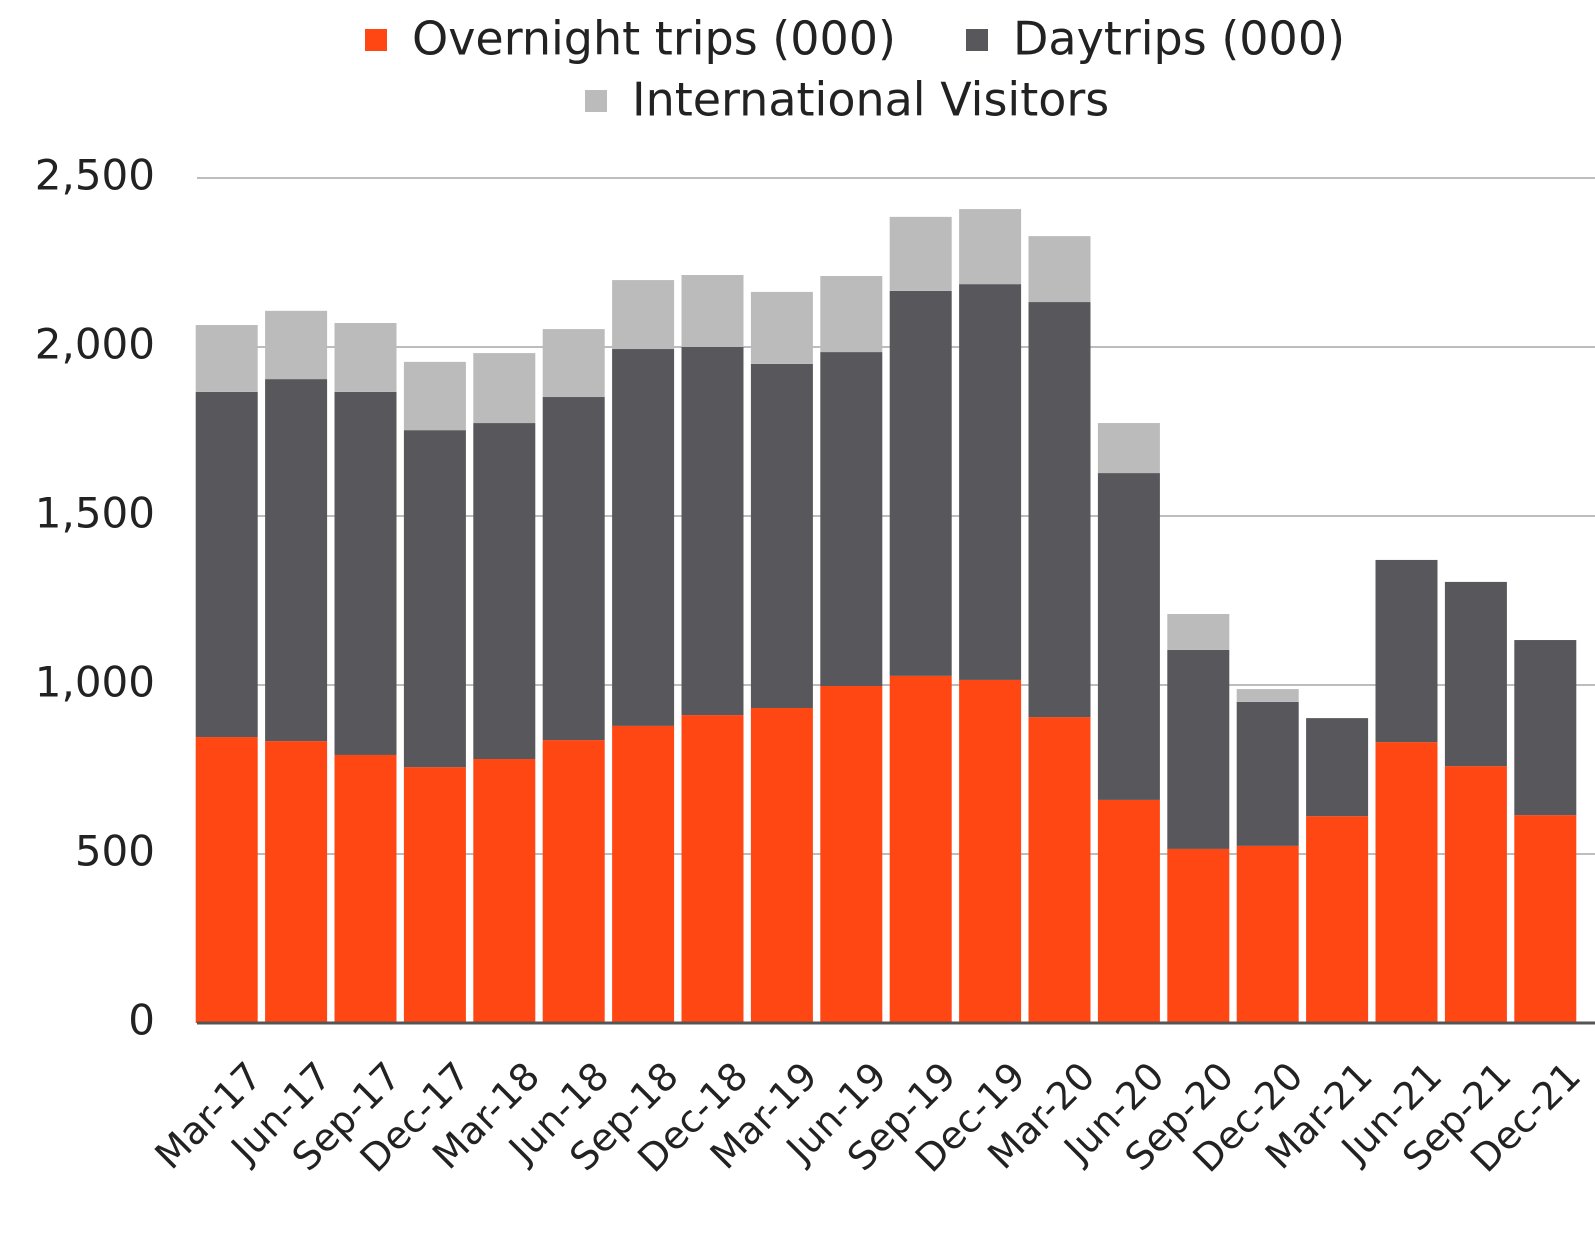 Image resolution: width=1595 pixels, height=1236 pixels. I want to click on legend-label: Overnight trips (000), so click(654, 39).